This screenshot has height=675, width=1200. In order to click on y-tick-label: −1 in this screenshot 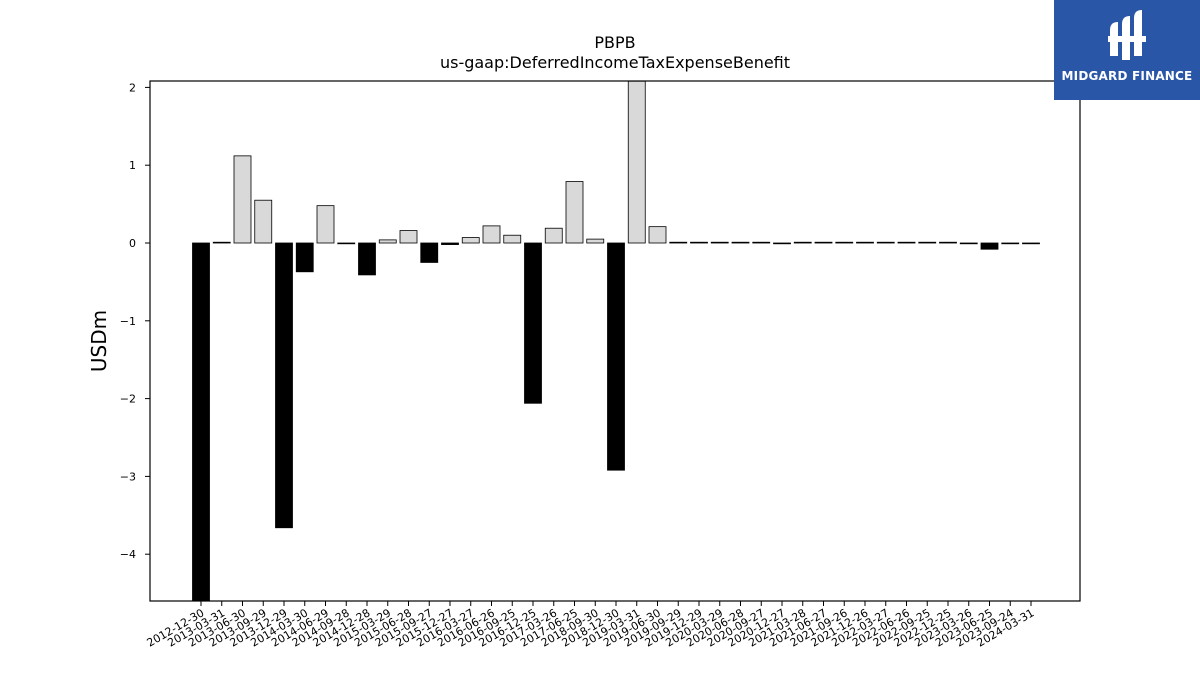, I will do `click(128, 321)`.